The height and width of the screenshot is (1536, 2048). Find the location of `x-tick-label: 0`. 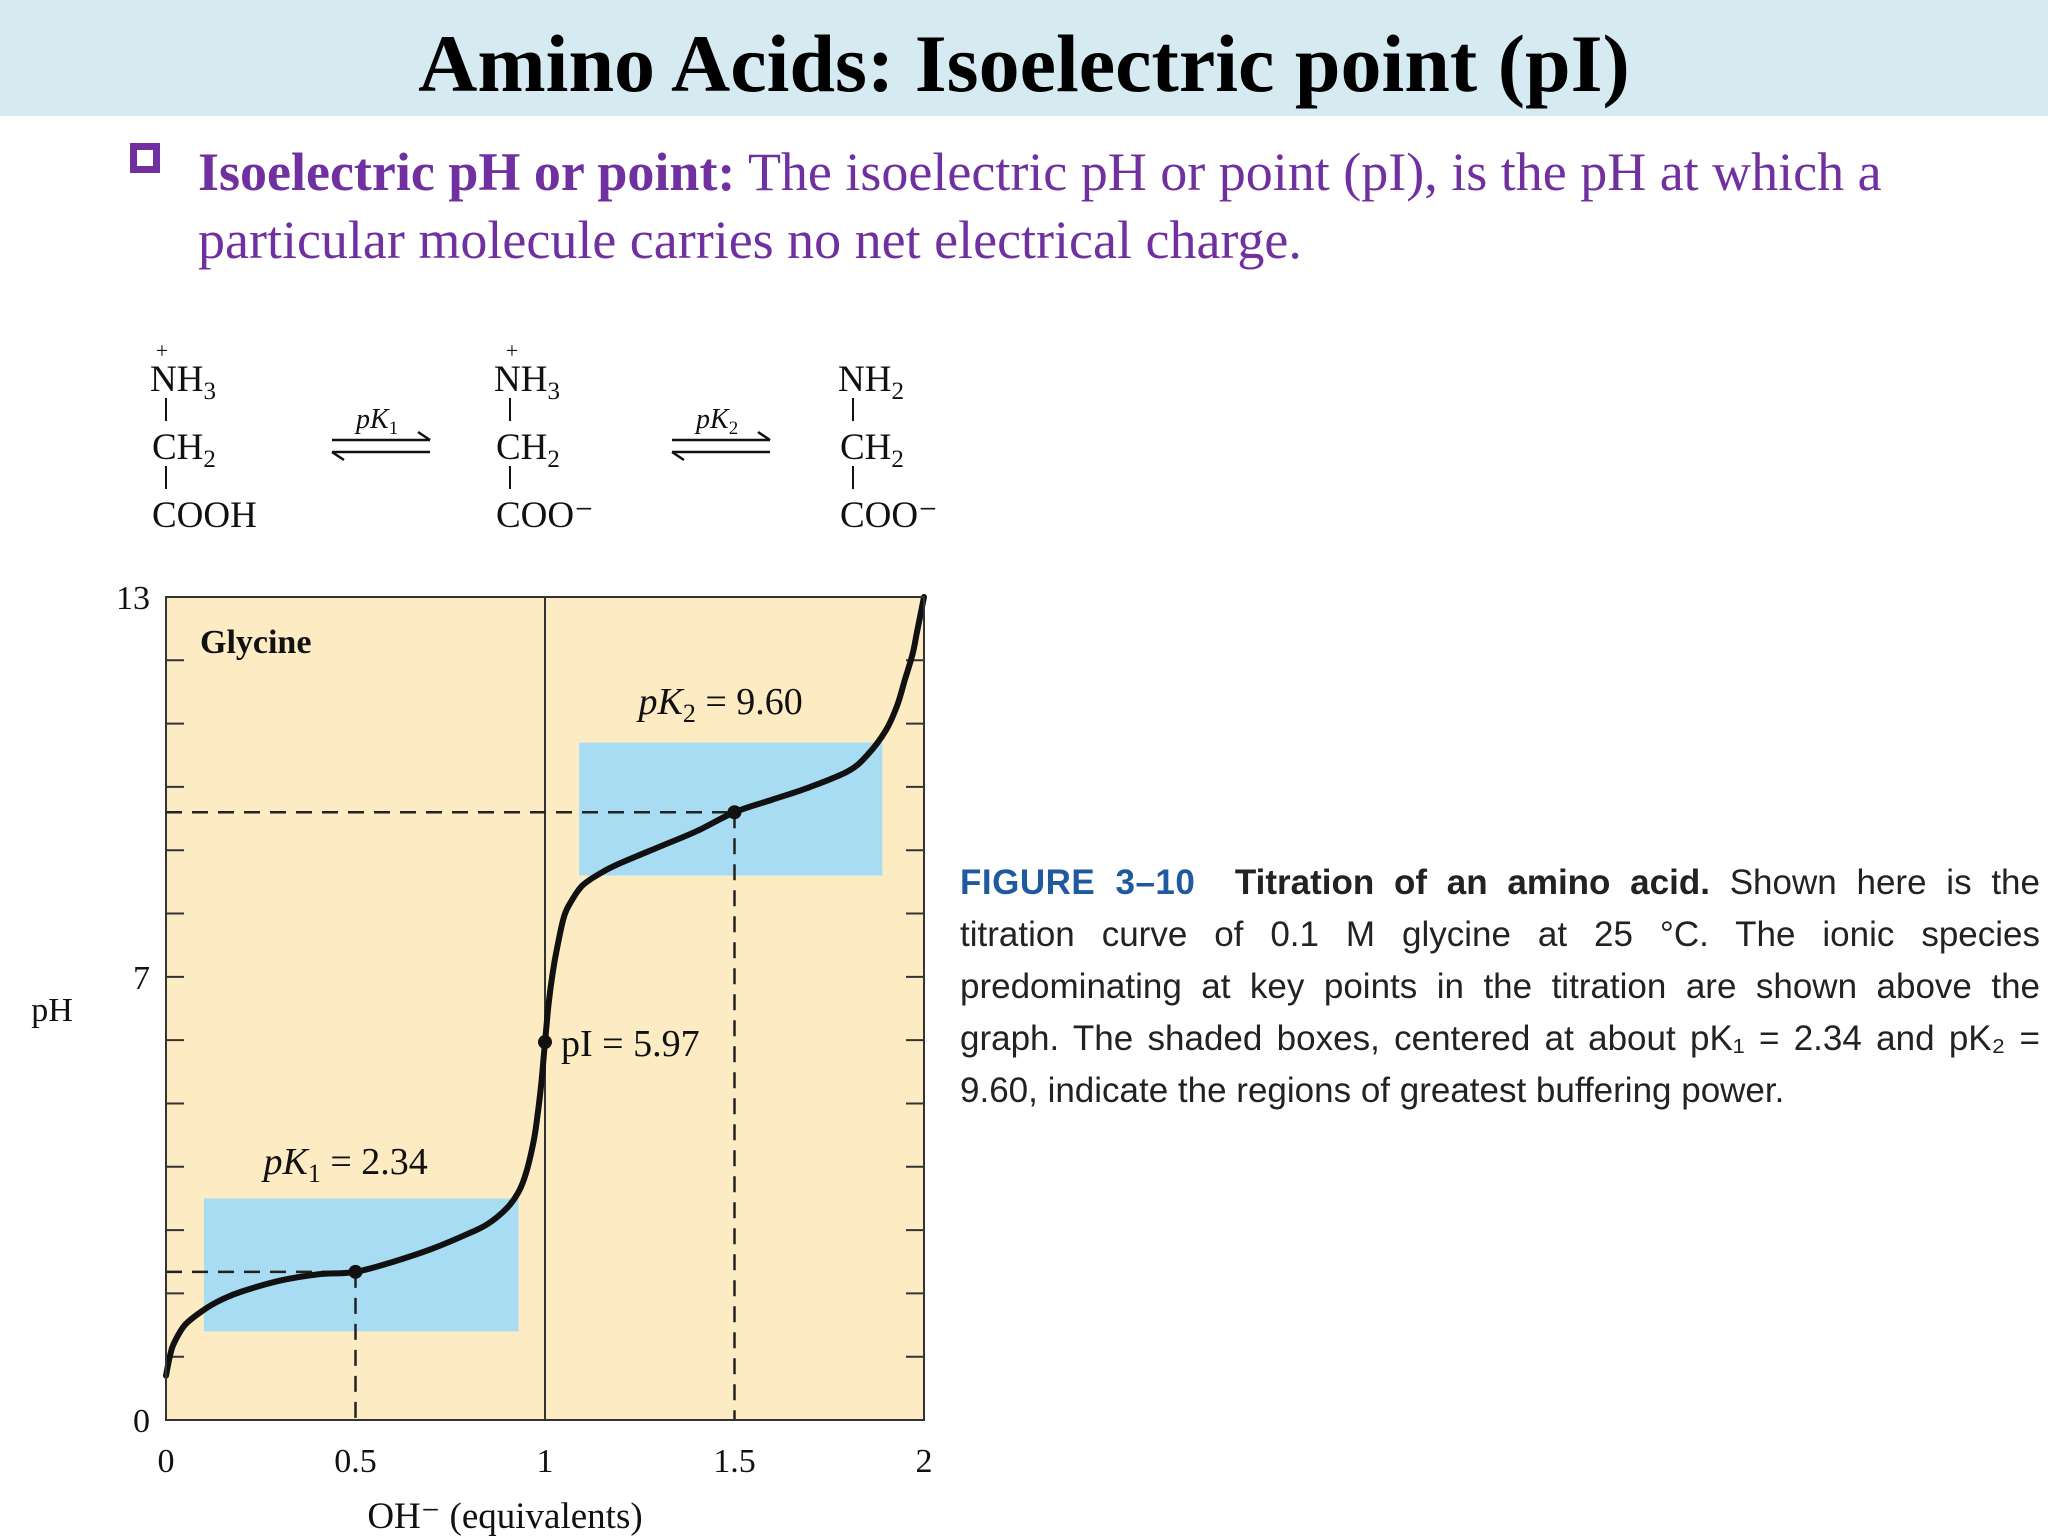

x-tick-label: 0 is located at coordinates (166, 1461).